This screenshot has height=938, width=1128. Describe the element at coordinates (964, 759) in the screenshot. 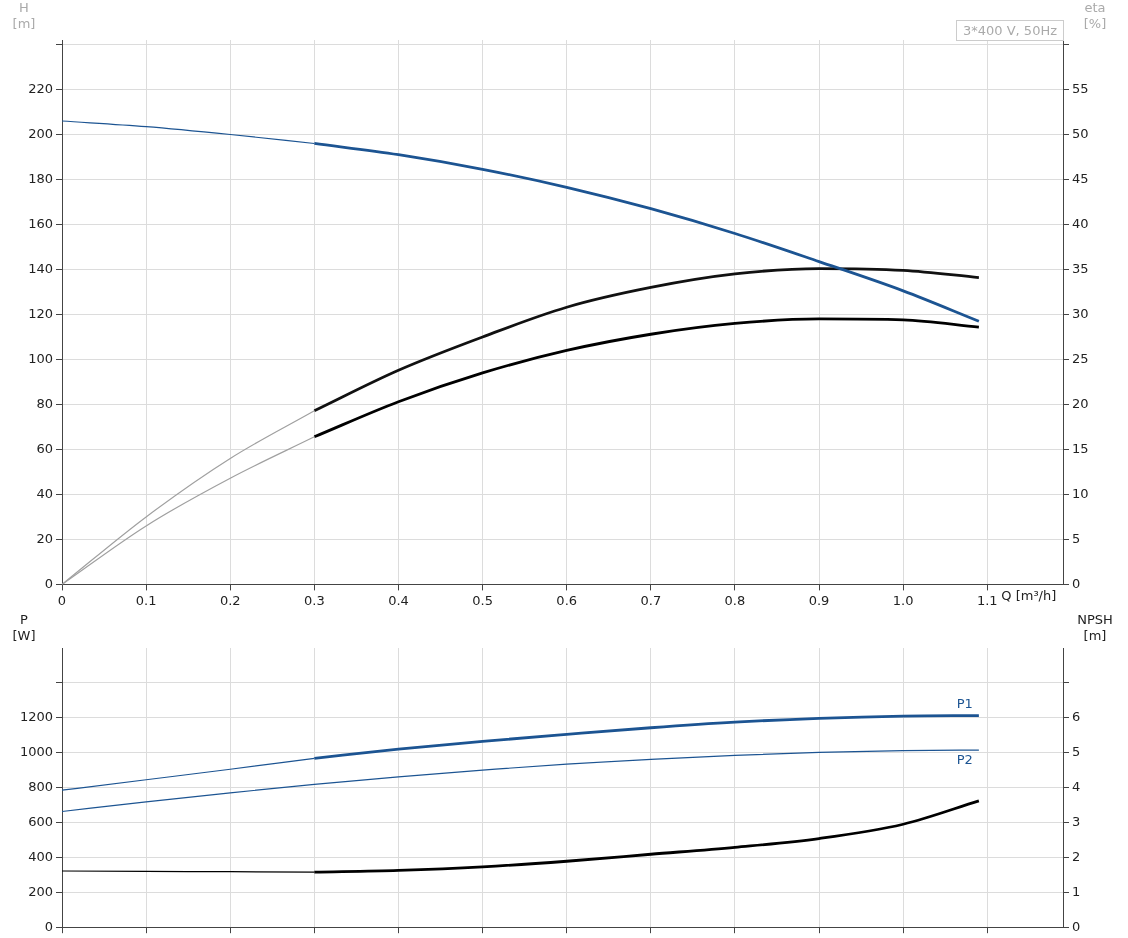

I see `series-label: P2` at that location.